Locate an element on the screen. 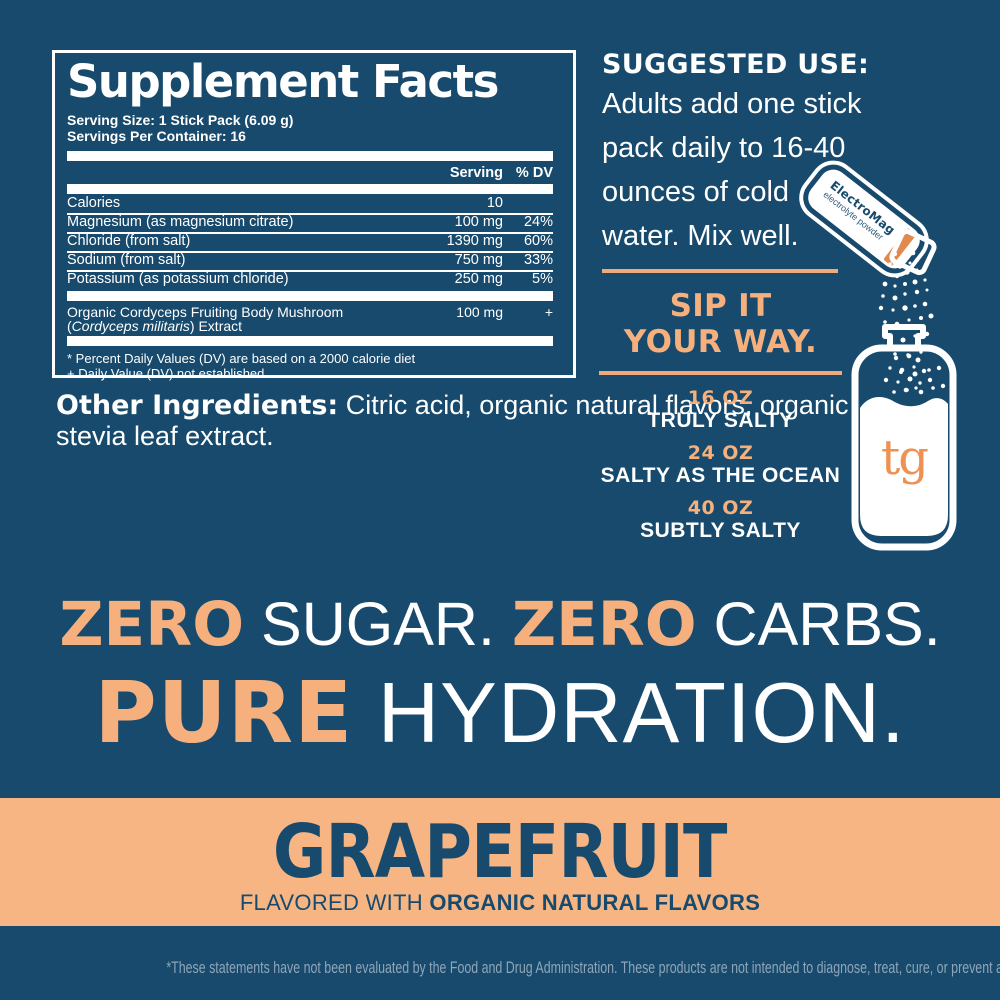  servings-per-container: Servings Per Container: 16 is located at coordinates (156, 136).